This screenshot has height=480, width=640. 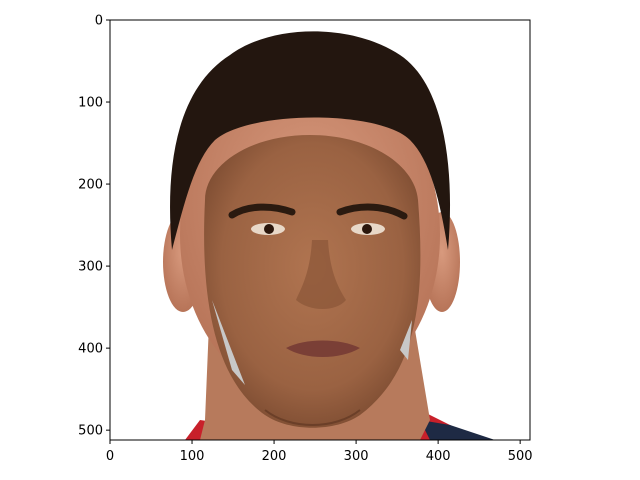 What do you see at coordinates (192, 456) in the screenshot?
I see `x-tick-label: 100` at bounding box center [192, 456].